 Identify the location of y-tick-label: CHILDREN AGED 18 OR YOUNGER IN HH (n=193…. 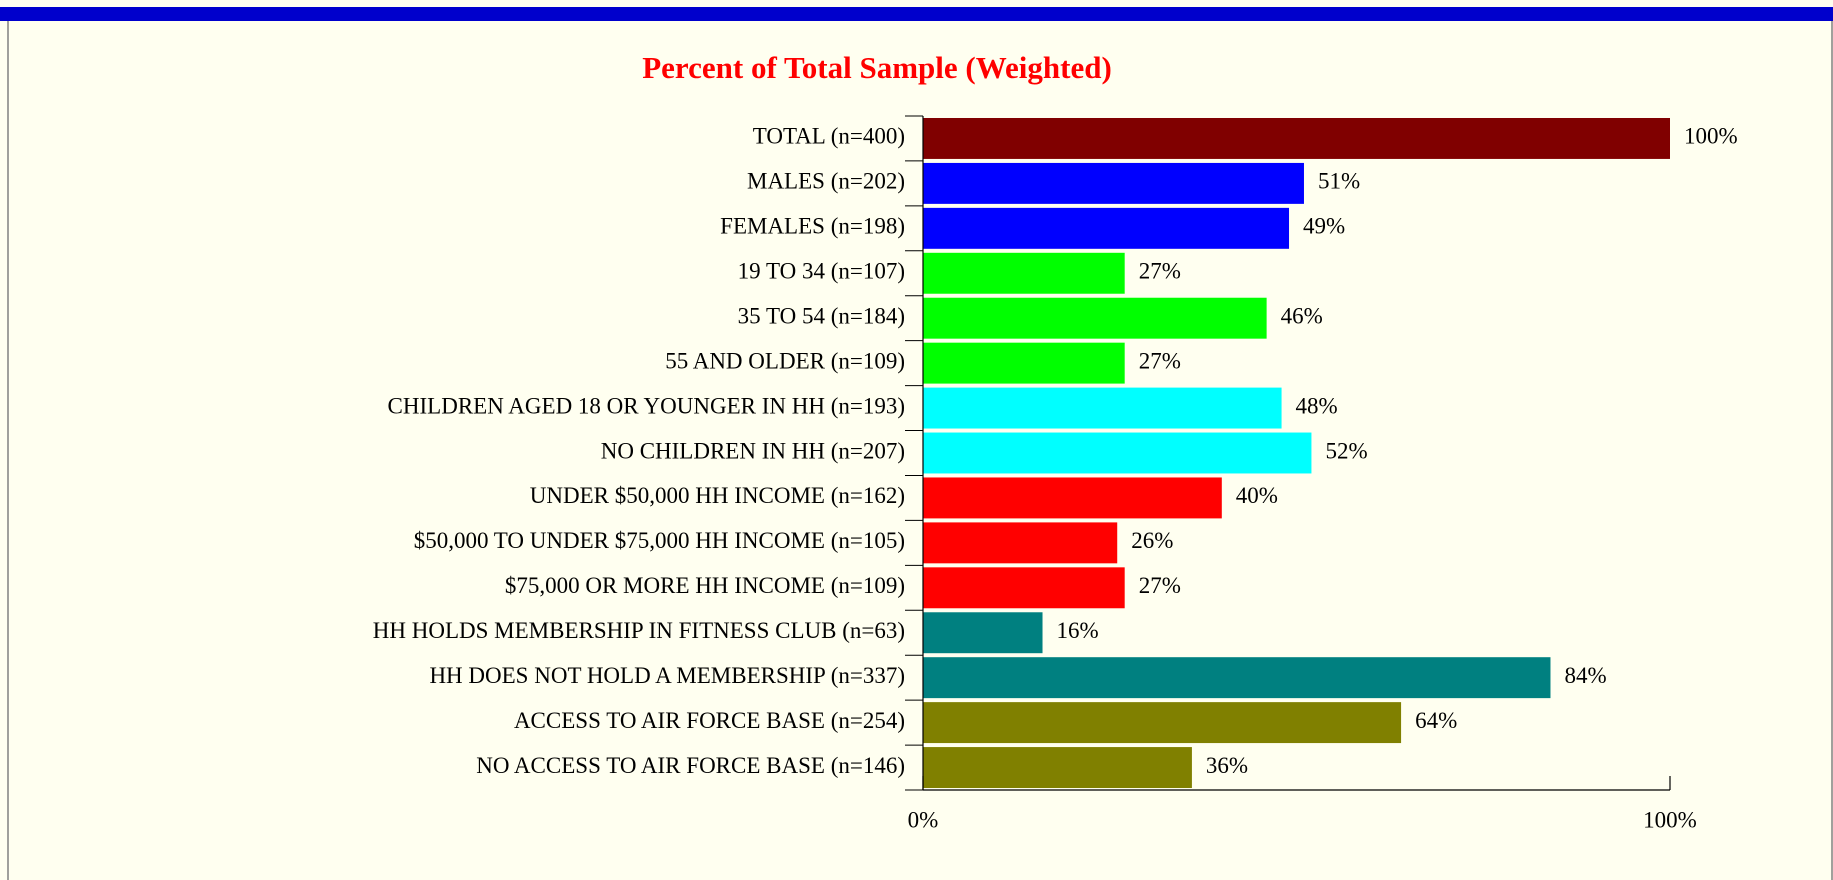
(646, 405).